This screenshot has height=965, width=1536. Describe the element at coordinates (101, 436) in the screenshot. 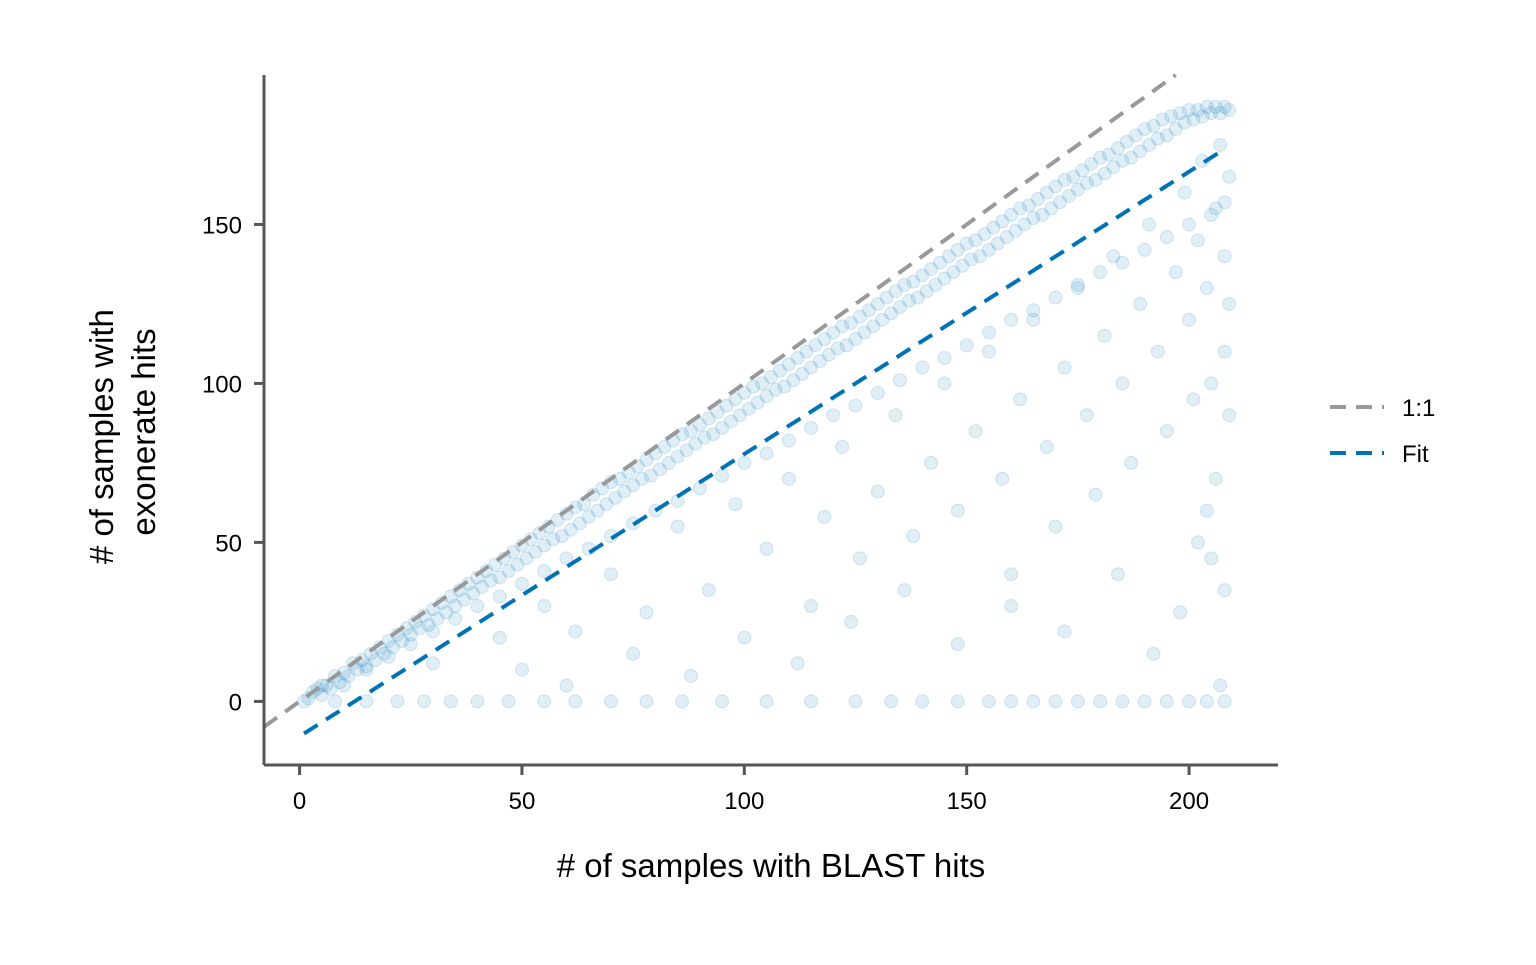

I see `y-axis-title-line-1: # of samples with` at that location.